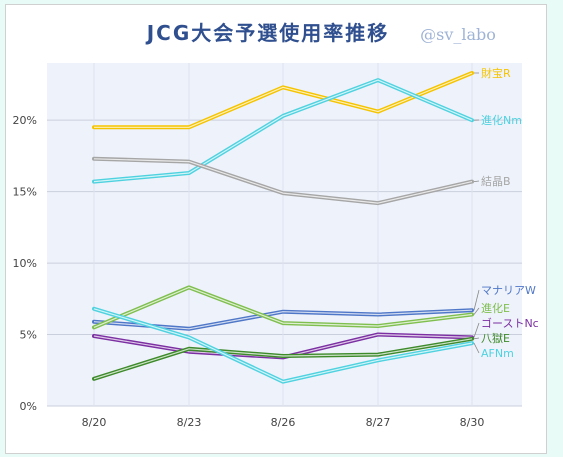 This screenshot has width=563, height=457. What do you see at coordinates (267, 33) in the screenshot?
I see `chart-title: JCG大会予選使用率推移` at bounding box center [267, 33].